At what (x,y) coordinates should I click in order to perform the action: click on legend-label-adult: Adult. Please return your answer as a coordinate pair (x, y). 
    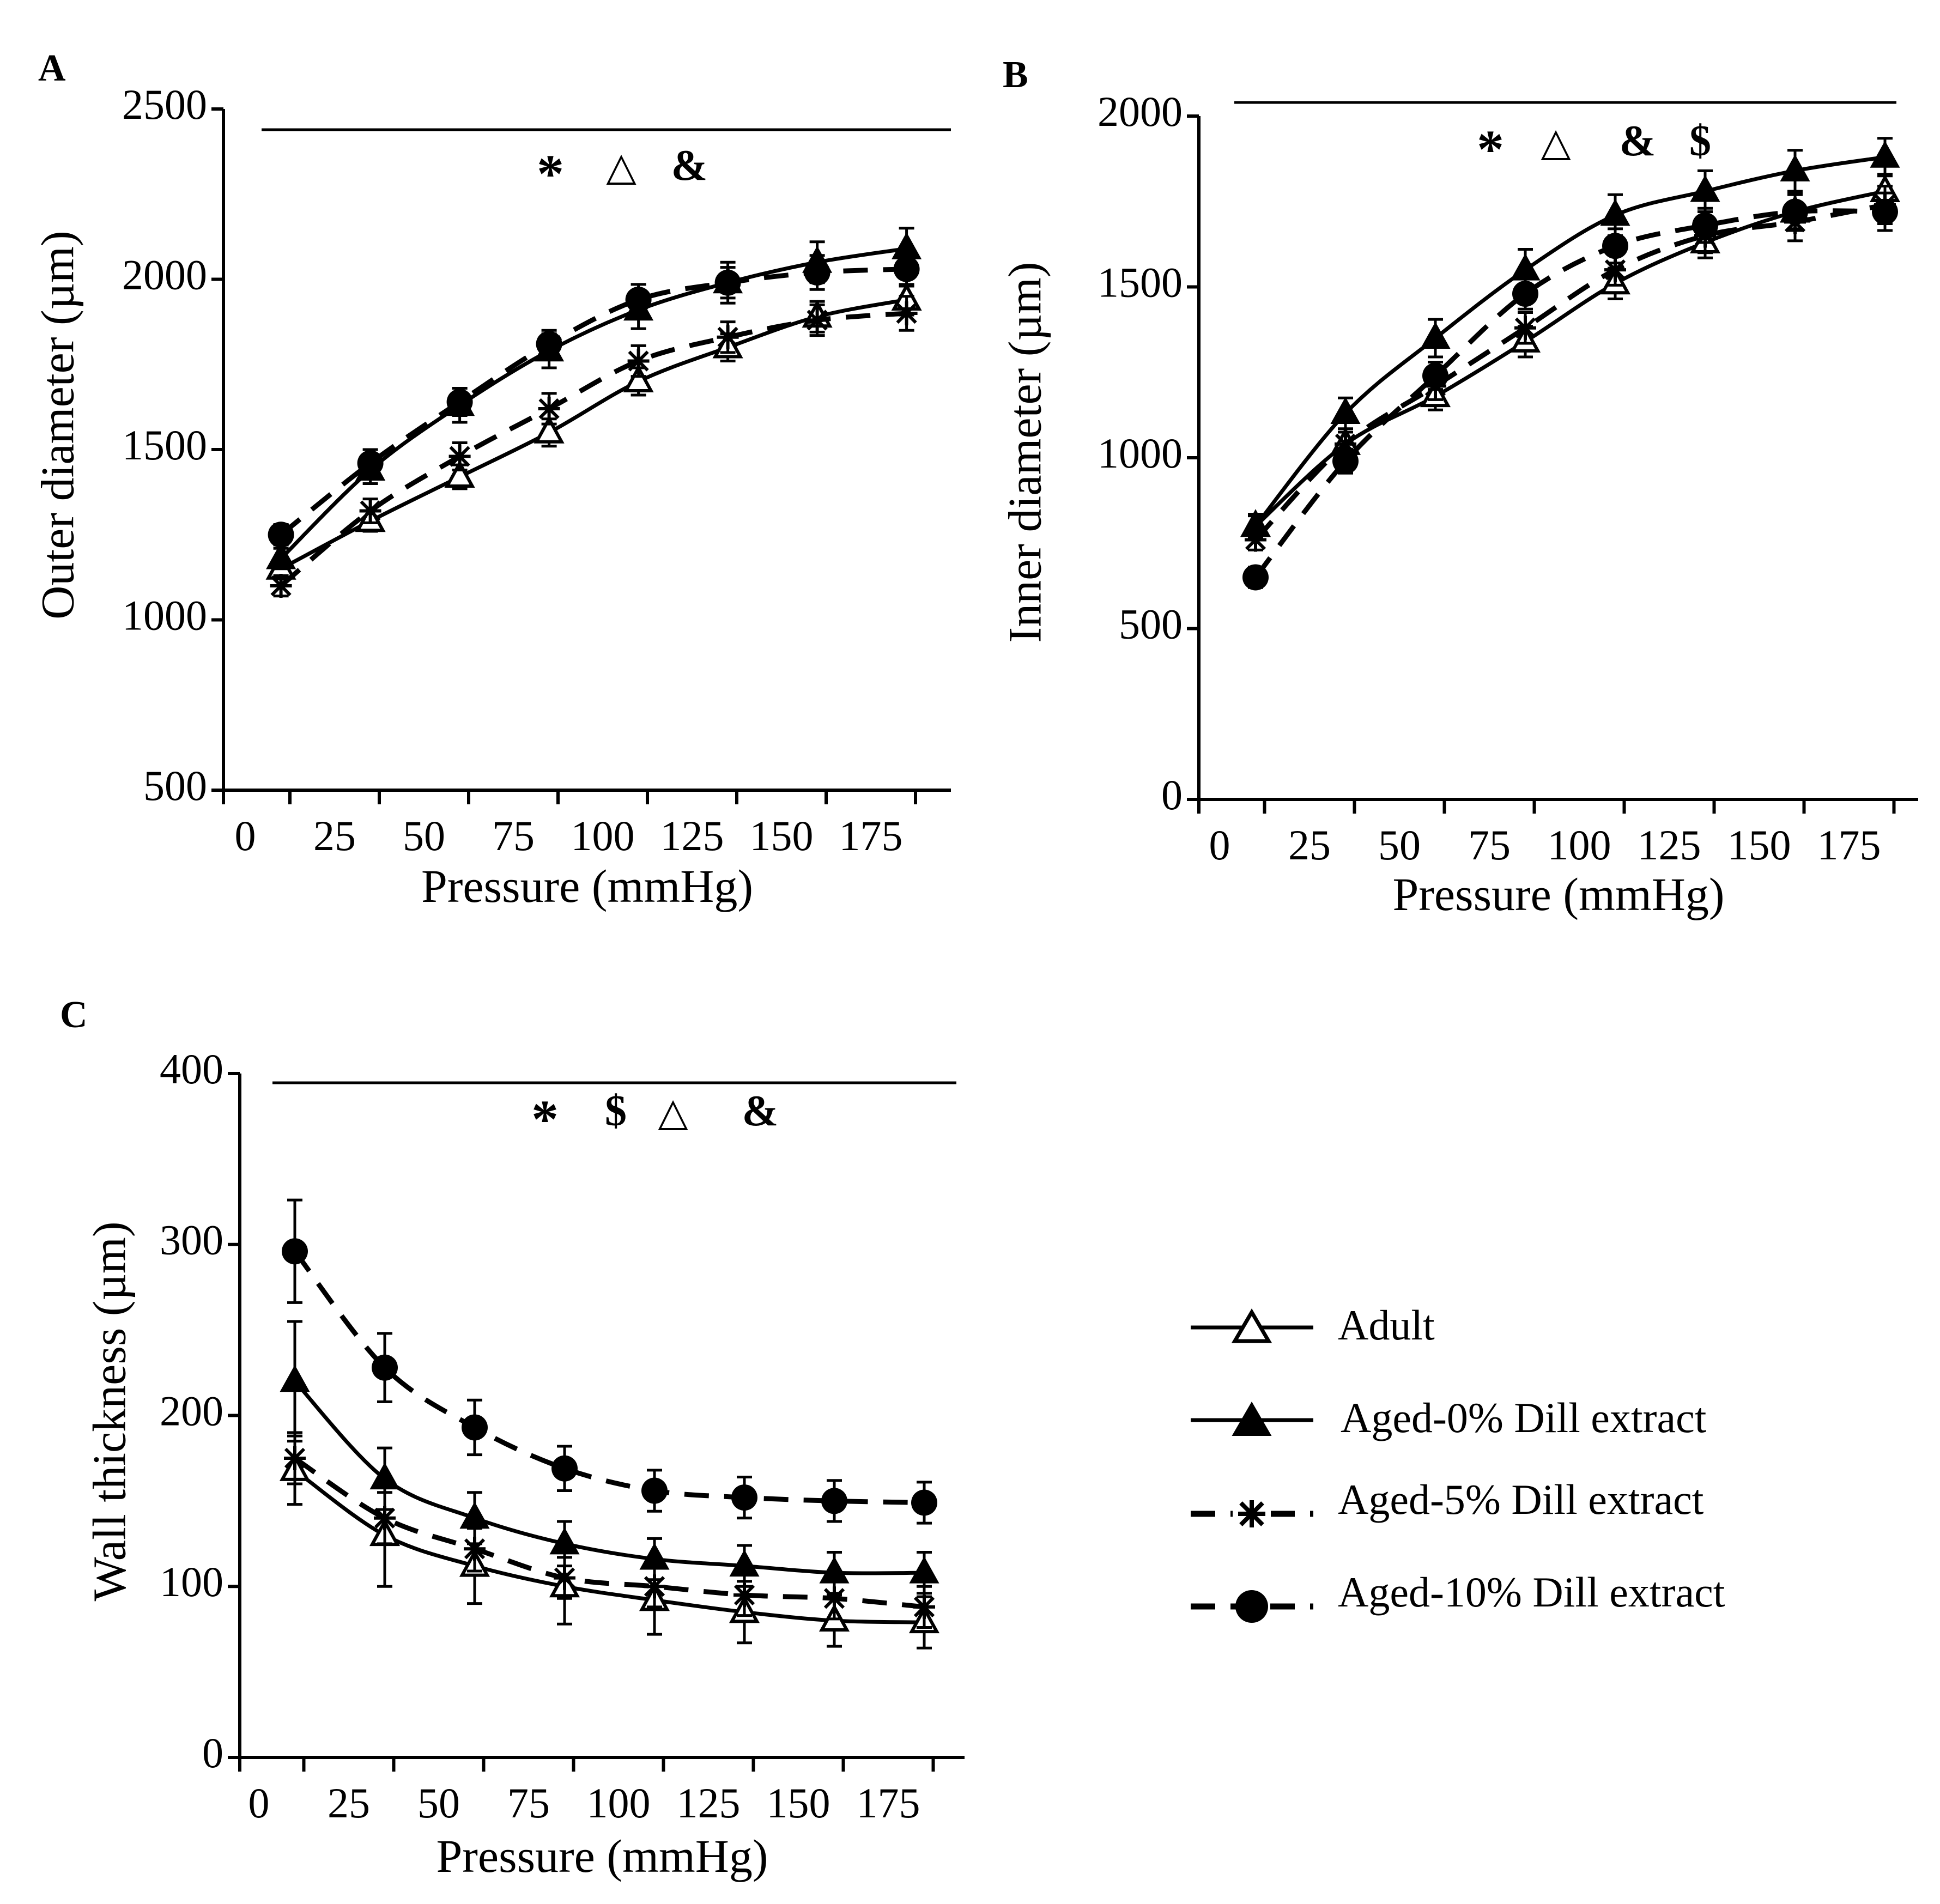
    Looking at the image, I should click on (1386, 1325).